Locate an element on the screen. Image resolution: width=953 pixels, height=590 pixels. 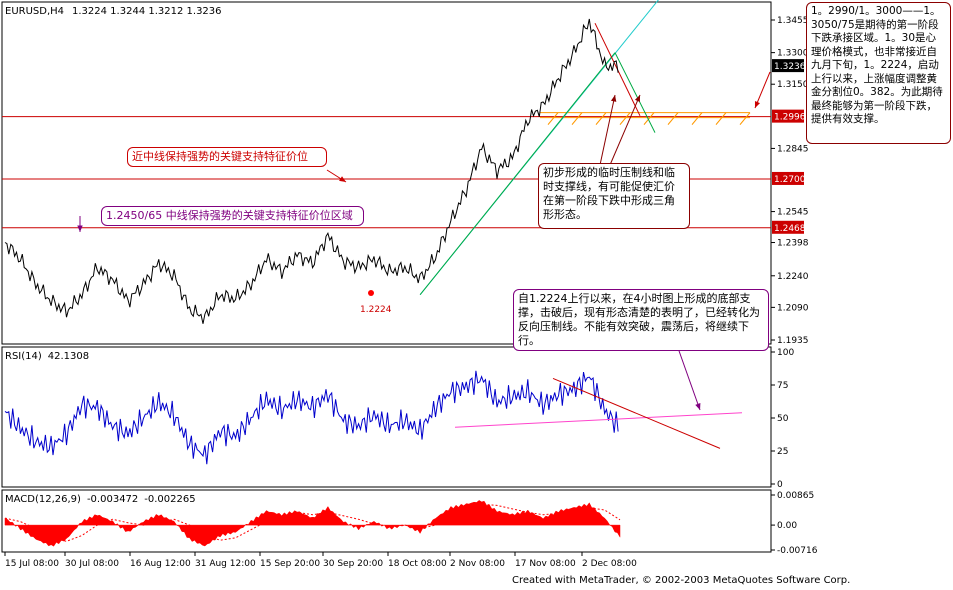
current-price-label: 1.3236 is located at coordinates (790, 67).